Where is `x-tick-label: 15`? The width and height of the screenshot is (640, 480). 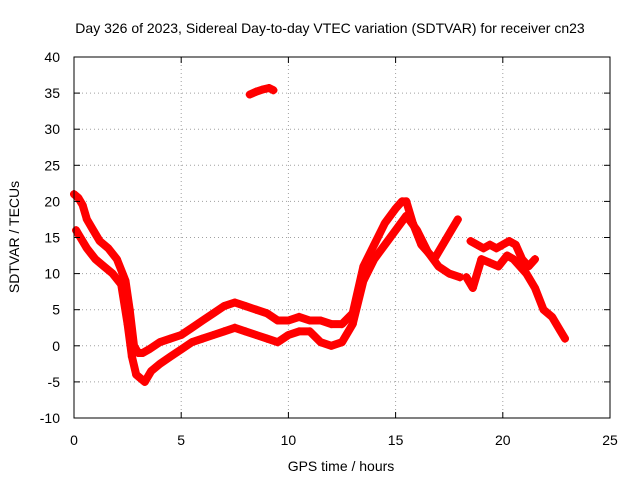
x-tick-label: 15 is located at coordinates (396, 440).